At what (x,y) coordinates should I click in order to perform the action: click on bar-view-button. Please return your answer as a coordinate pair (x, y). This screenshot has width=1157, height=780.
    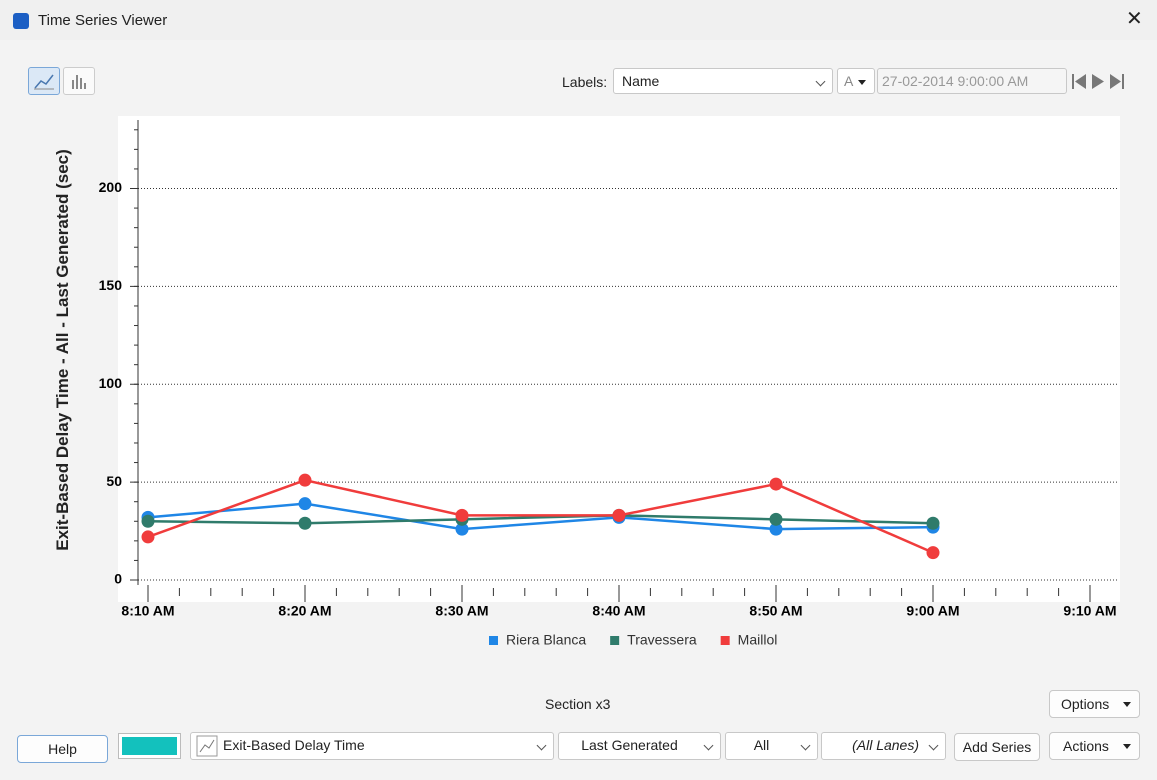
    Looking at the image, I should click on (79, 81).